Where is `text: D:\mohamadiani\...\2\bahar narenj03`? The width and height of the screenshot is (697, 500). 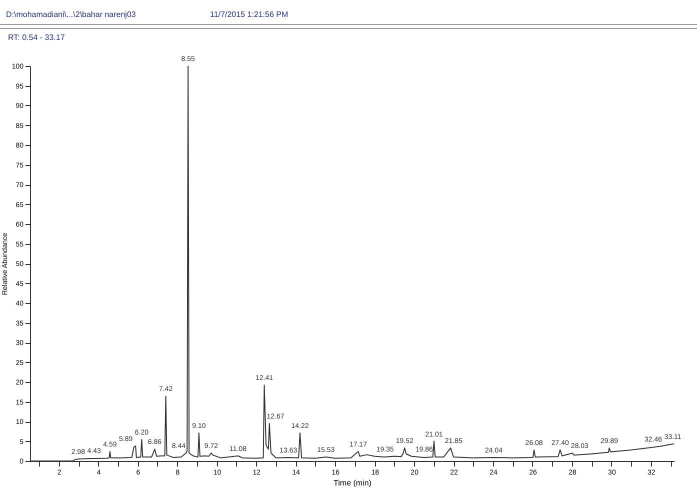
text: D:\mohamadiani\...\2\bahar narenj03 is located at coordinates (71, 14).